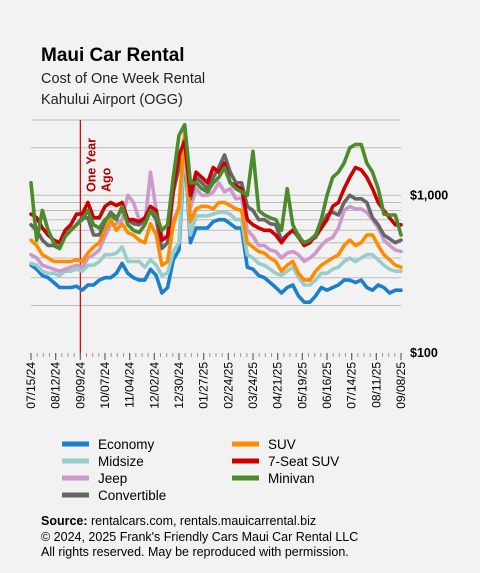 This screenshot has width=480, height=573. I want to click on x-tick-label: 07/15/24, so click(31, 385).